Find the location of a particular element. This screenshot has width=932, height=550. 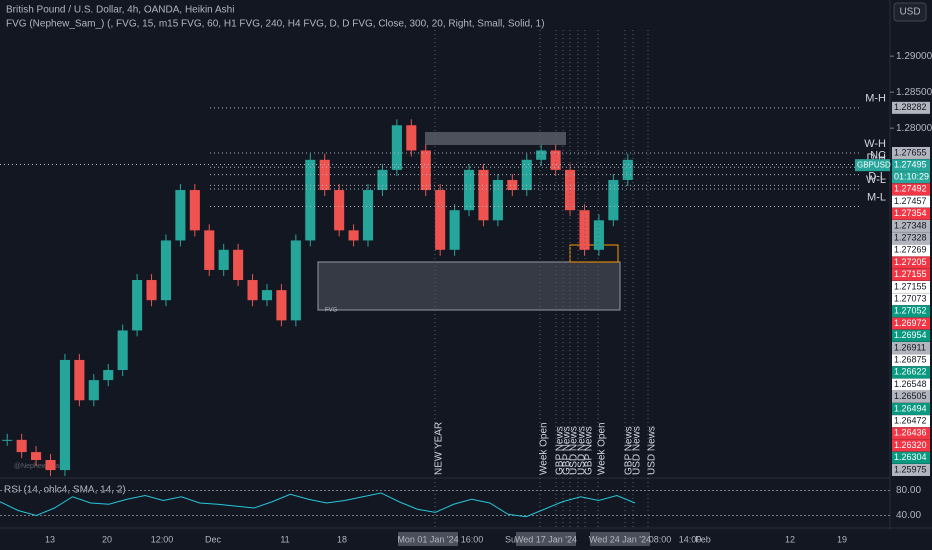

price-tag-label: 1.27328 is located at coordinates (910, 238).